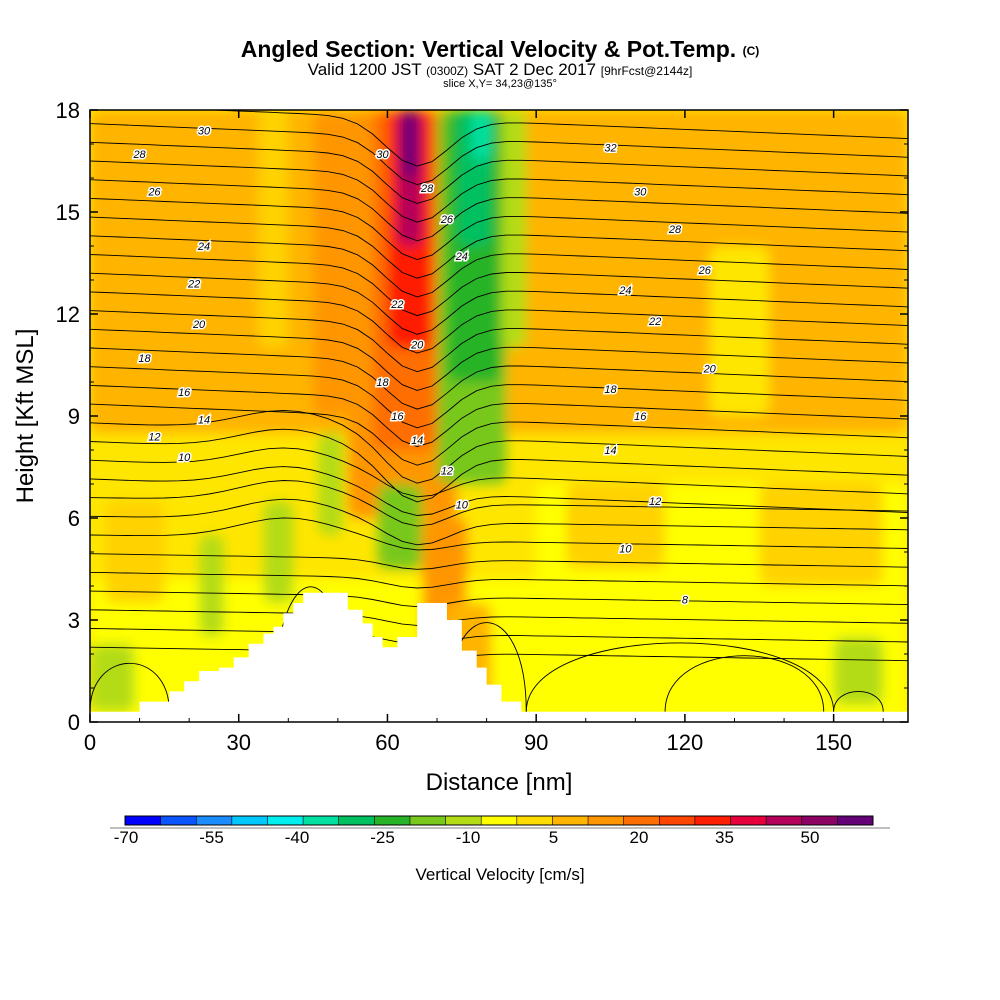  I want to click on contour-label-15: 22, so click(396, 305).